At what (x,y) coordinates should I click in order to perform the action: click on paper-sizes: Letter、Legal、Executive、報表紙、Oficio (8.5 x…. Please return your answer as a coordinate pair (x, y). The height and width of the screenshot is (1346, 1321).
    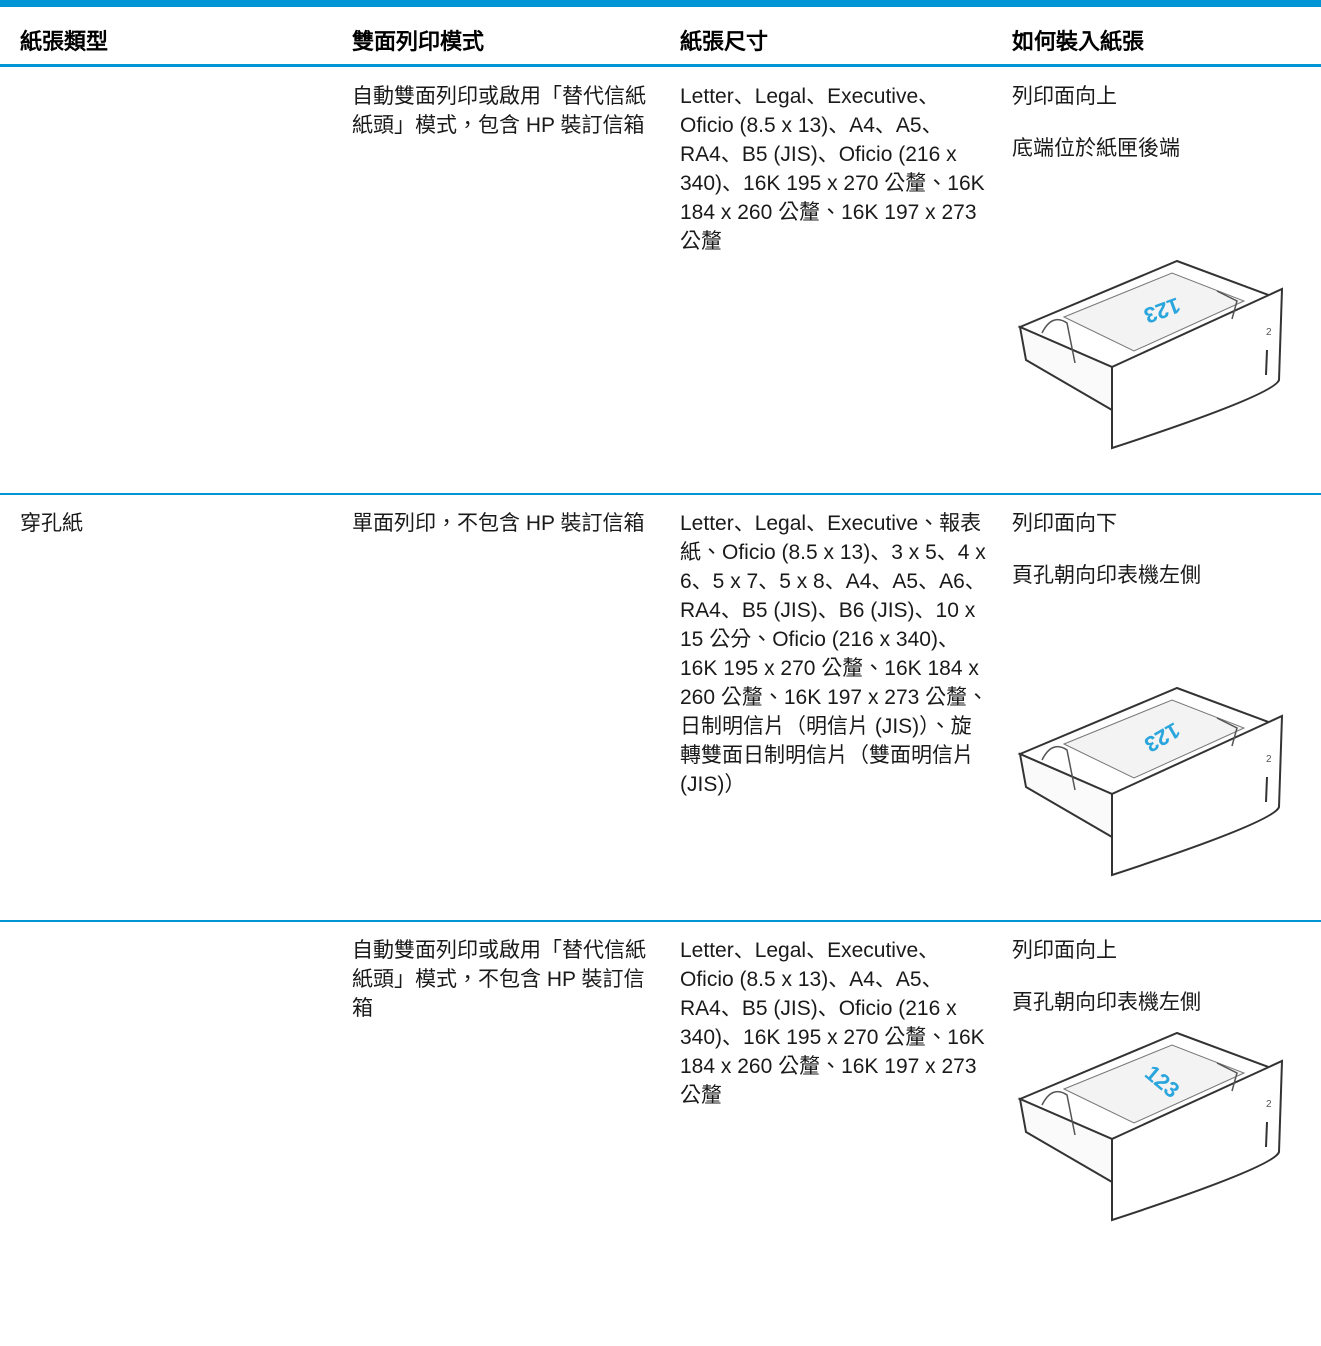
    Looking at the image, I should click on (834, 654).